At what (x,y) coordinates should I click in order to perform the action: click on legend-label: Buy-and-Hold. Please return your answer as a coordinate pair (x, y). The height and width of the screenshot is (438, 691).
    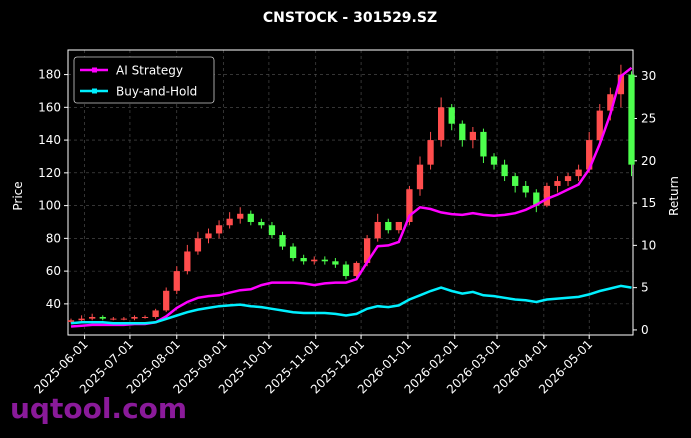
    Looking at the image, I should click on (156, 92).